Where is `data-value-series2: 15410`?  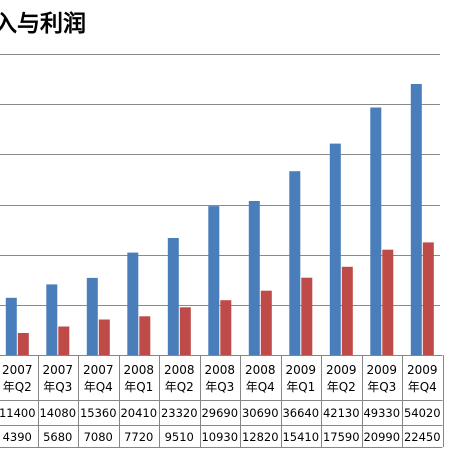 data-value-series2: 15410 is located at coordinates (300, 437).